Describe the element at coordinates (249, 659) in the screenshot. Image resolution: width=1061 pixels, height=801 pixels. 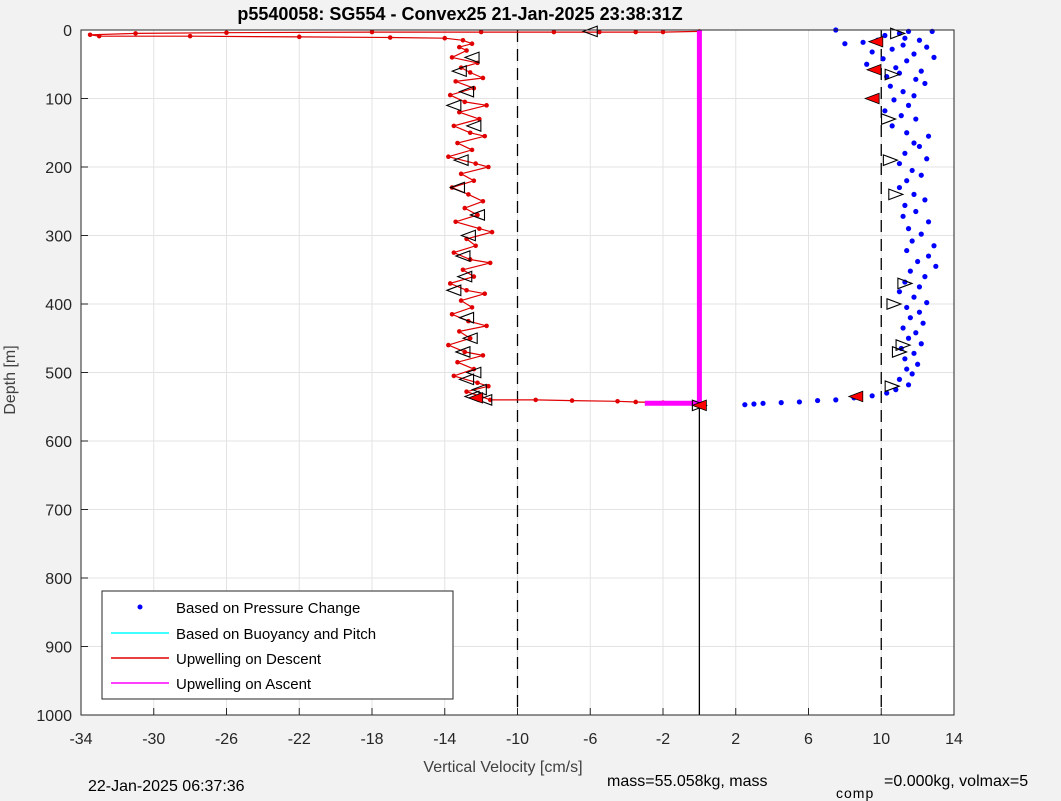
I see `legend-label-descent: Upwelling on Descent` at that location.